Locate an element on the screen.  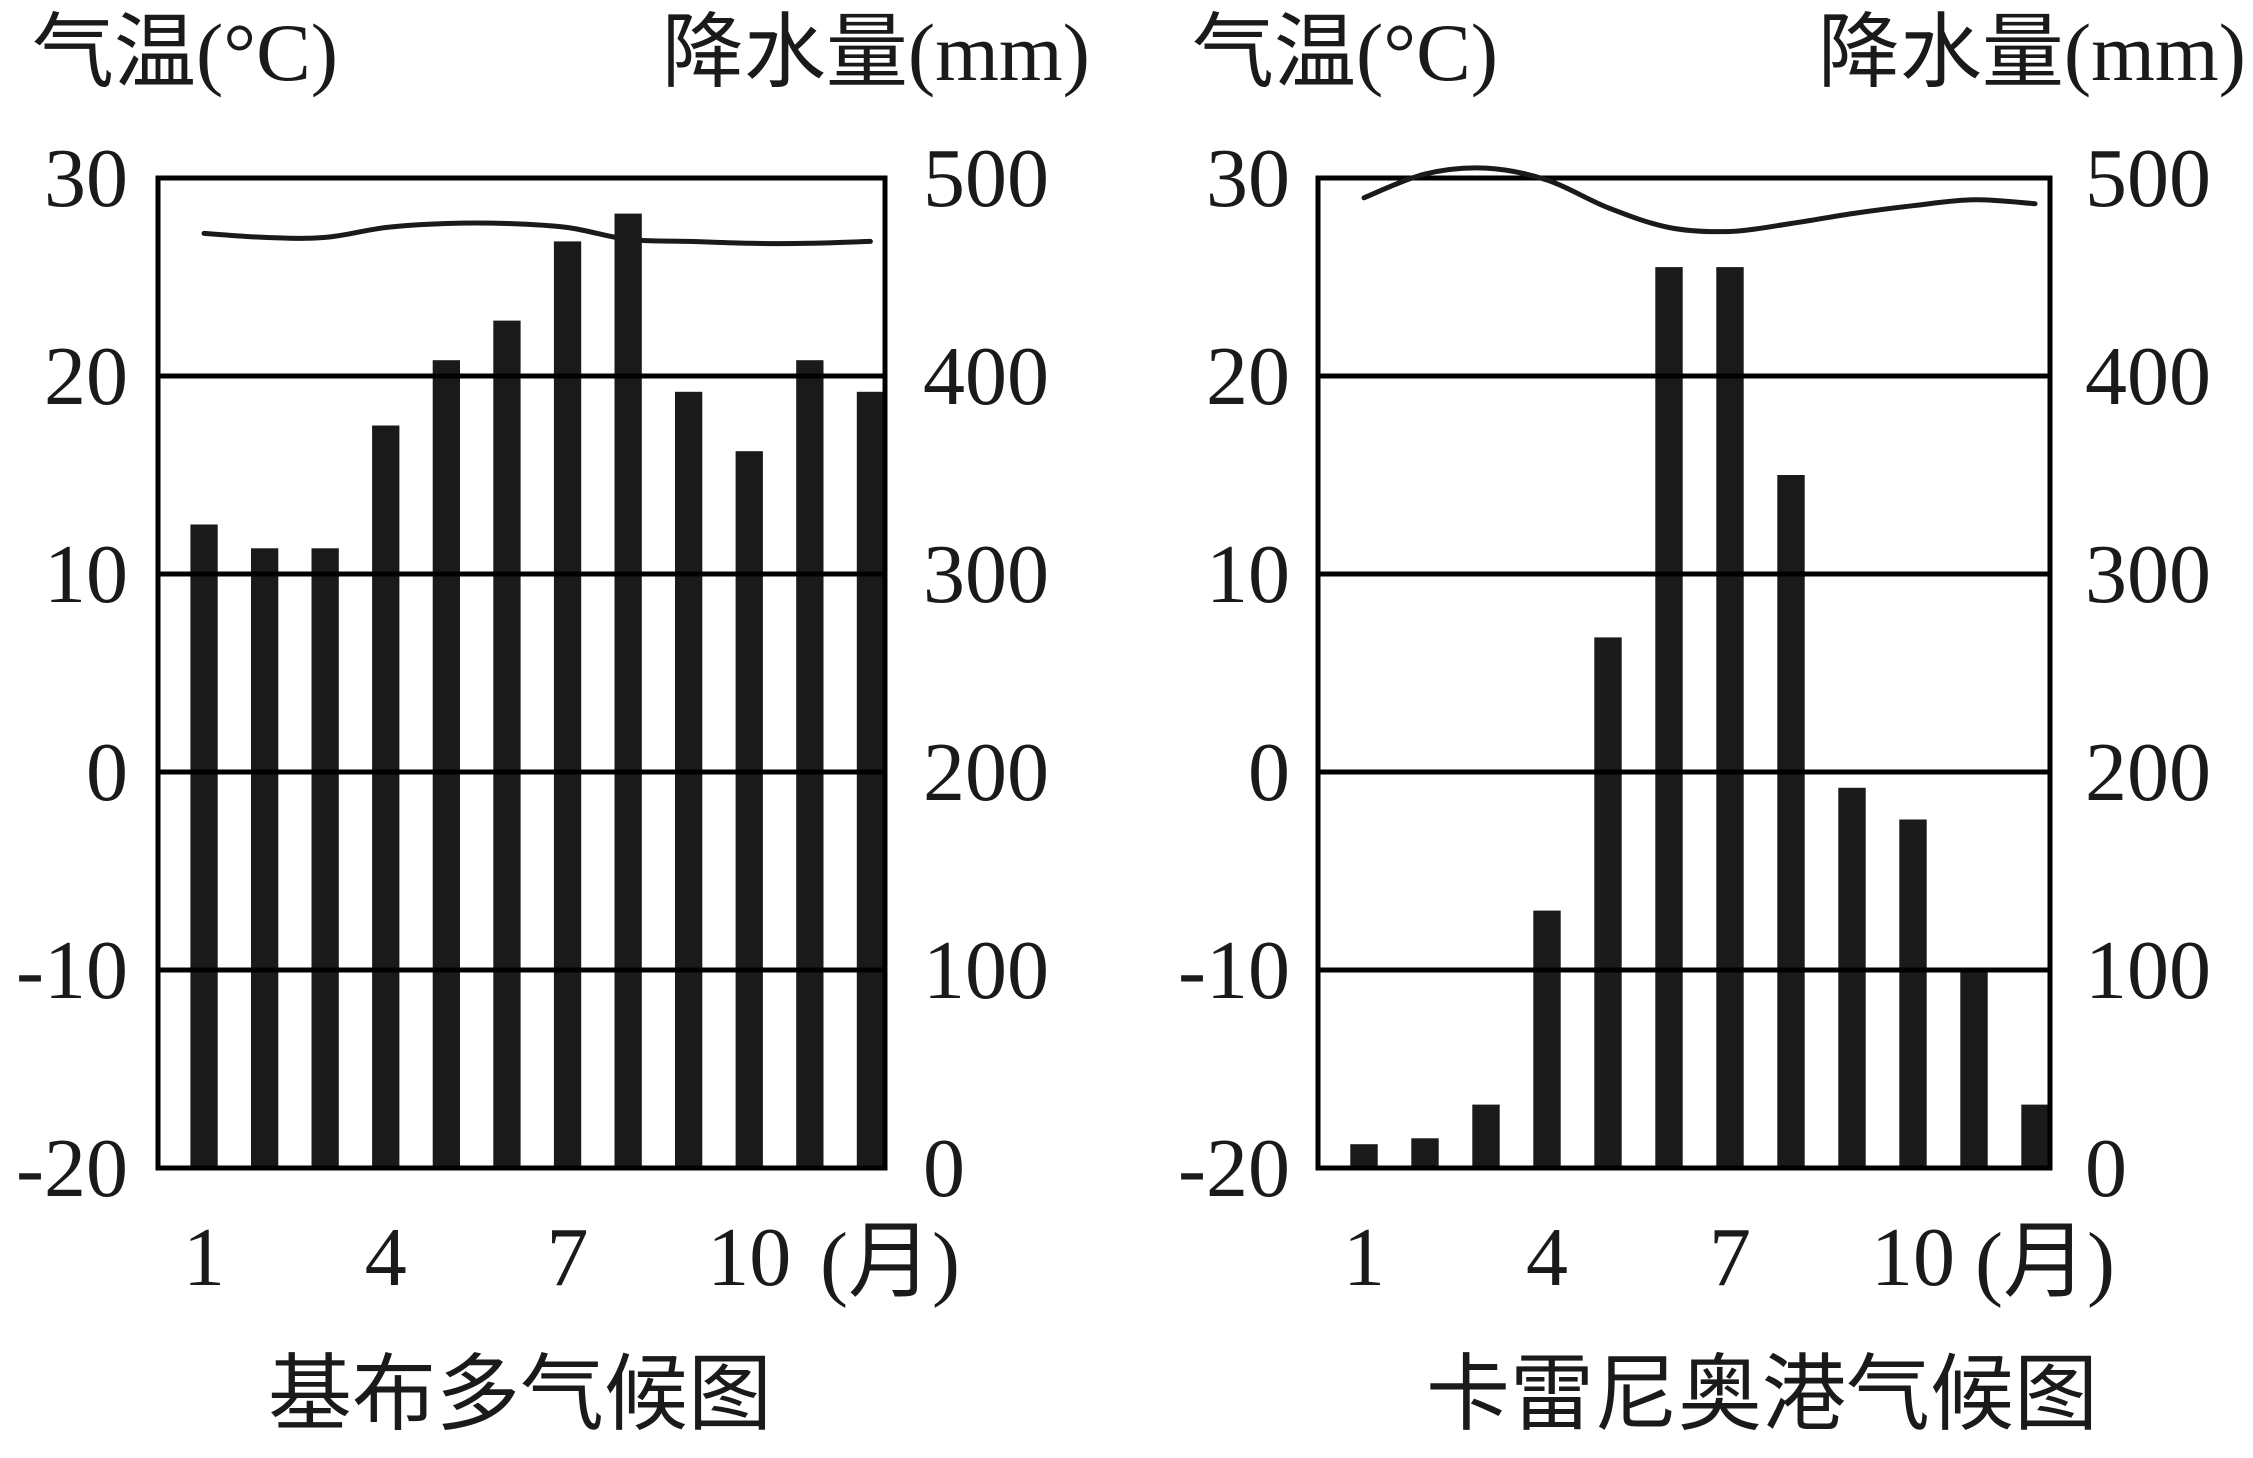
chart-title: 基布多气候图 is located at coordinates (520, 1395).